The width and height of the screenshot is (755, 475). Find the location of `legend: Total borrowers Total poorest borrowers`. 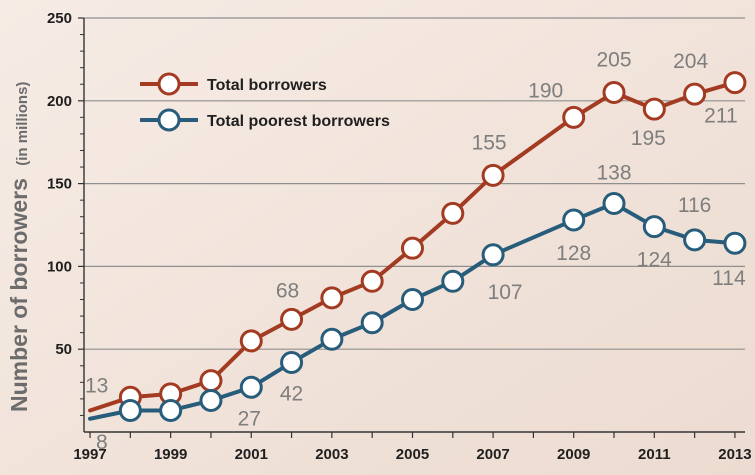

legend: Total borrowers Total poorest borrowers is located at coordinates (265, 102).